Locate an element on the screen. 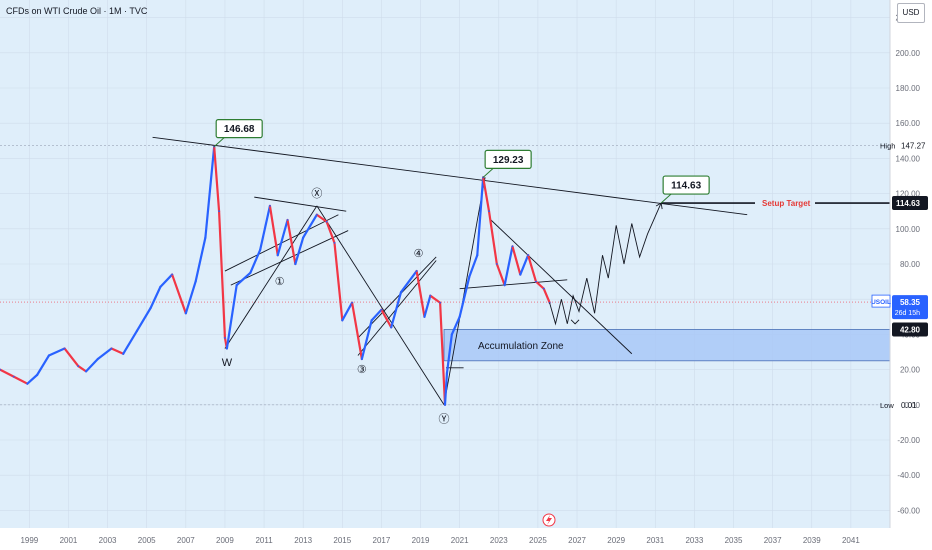 This screenshot has width=932, height=550. callout-label: 146.68 is located at coordinates (239, 129).